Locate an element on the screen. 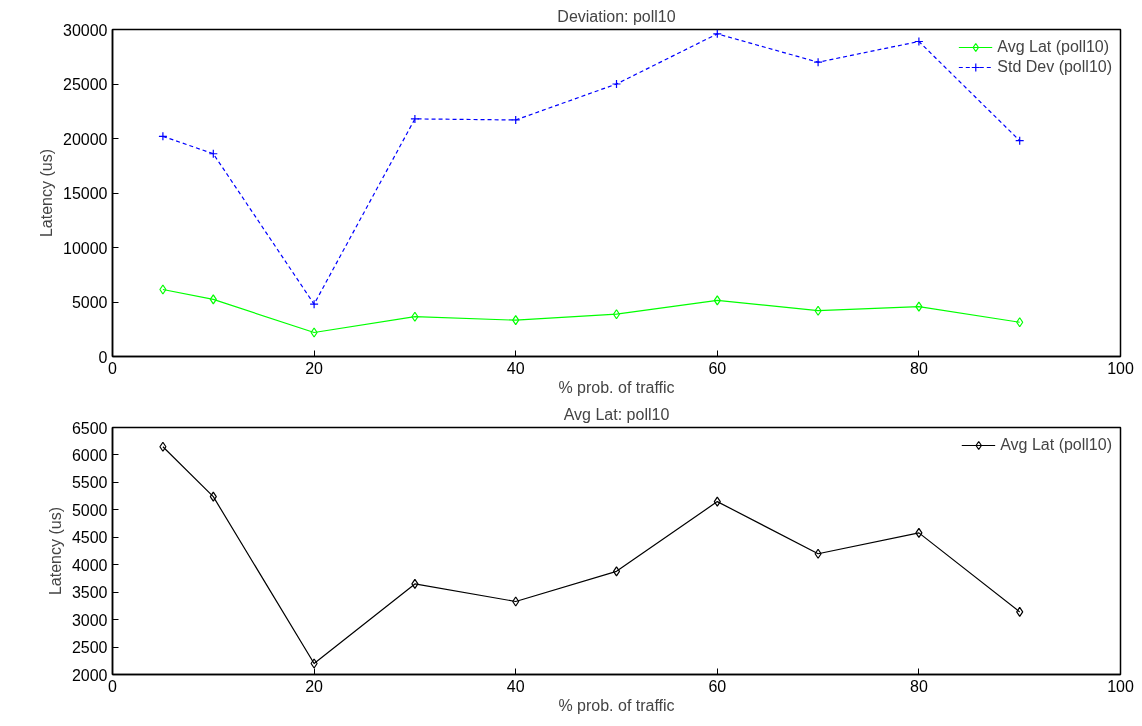 The image size is (1142, 726). y-tick-label: 4500 is located at coordinates (89, 538).